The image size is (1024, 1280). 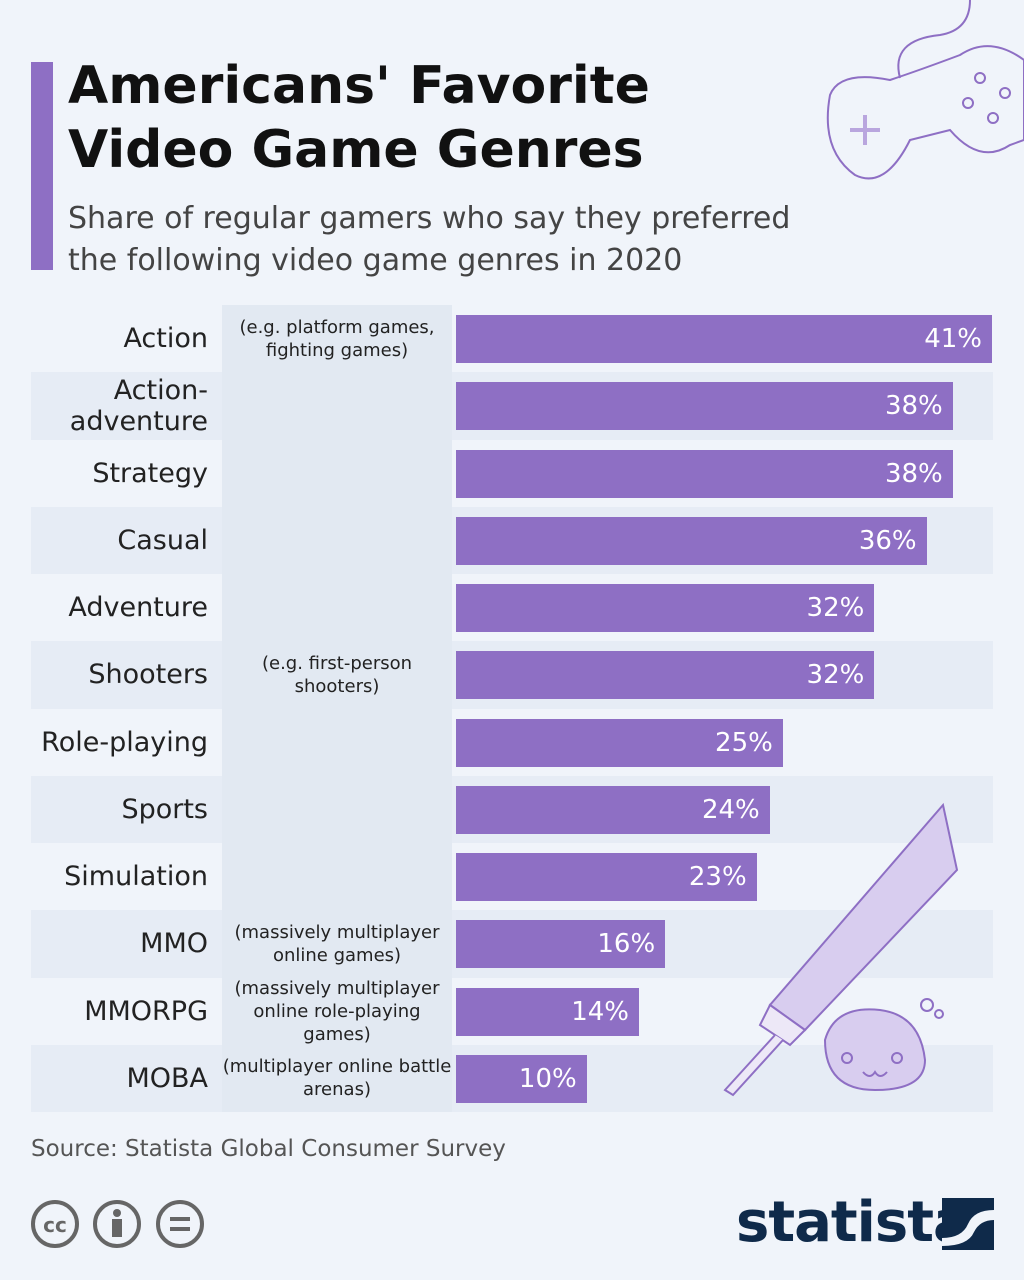 What do you see at coordinates (561, 944) in the screenshot?
I see `bar: 16%` at bounding box center [561, 944].